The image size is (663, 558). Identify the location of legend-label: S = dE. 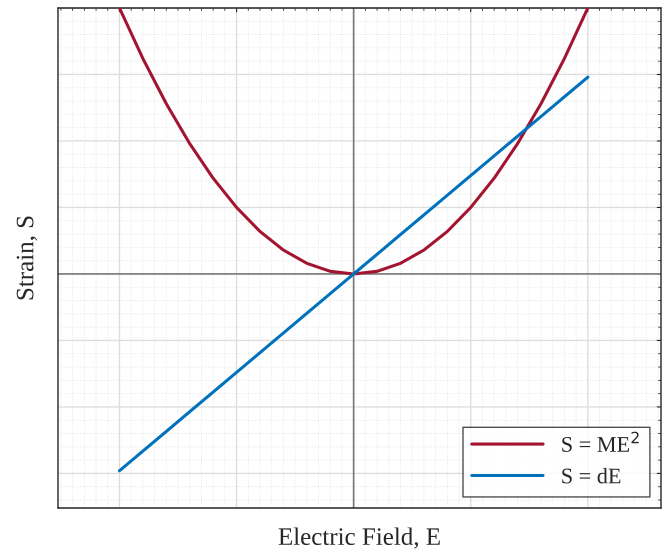
(591, 476).